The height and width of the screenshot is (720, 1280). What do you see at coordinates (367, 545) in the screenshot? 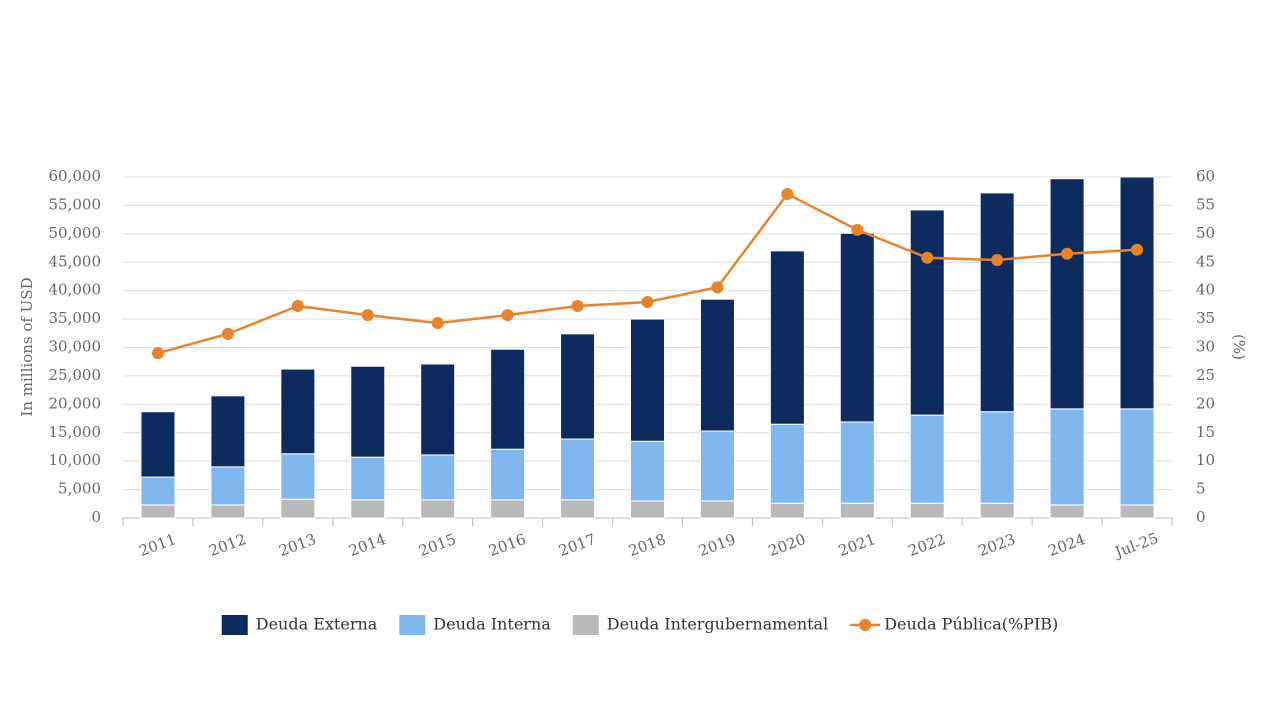
I see `x-tick-label: 2014` at bounding box center [367, 545].